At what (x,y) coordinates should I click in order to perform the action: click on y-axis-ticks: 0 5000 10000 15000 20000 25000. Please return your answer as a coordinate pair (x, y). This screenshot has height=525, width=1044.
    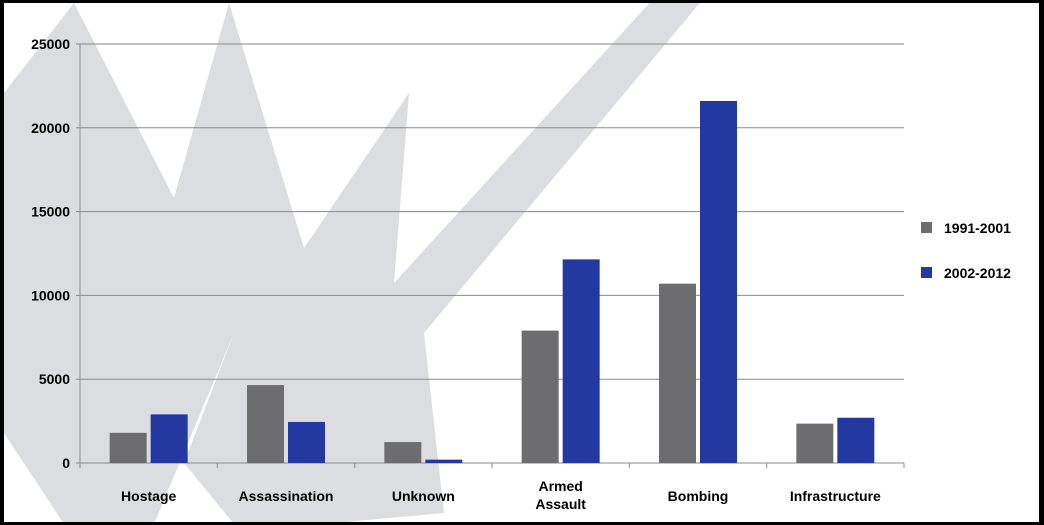
    Looking at the image, I should click on (50, 253).